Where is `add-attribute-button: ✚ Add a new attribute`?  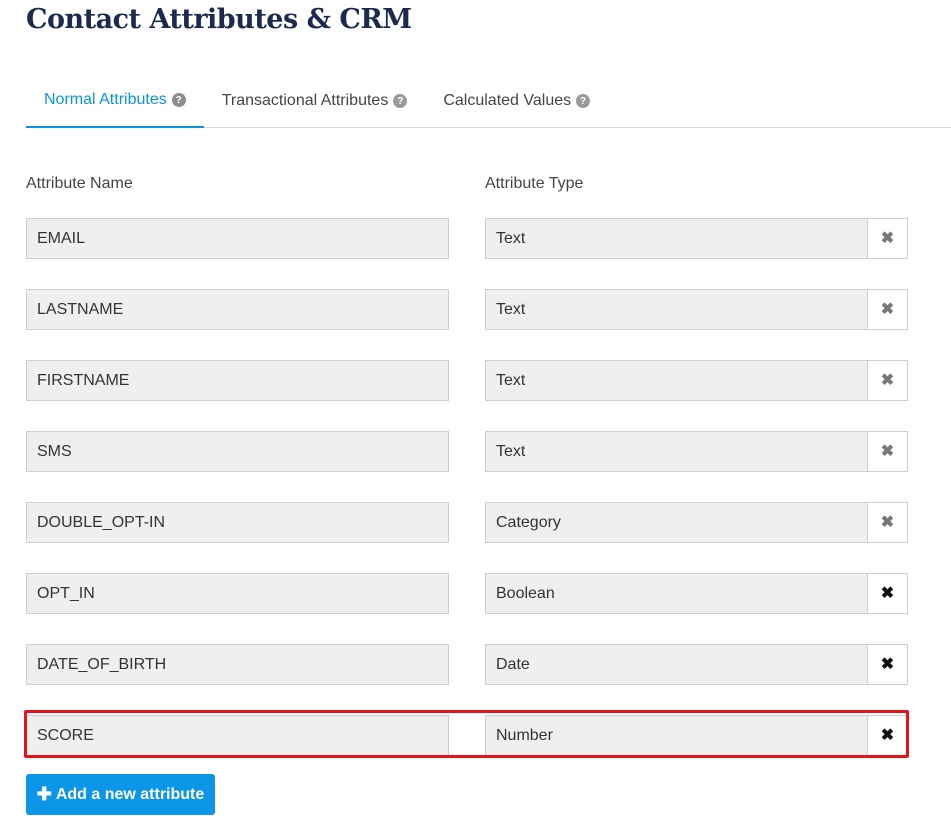 add-attribute-button: ✚ Add a new attribute is located at coordinates (120, 794).